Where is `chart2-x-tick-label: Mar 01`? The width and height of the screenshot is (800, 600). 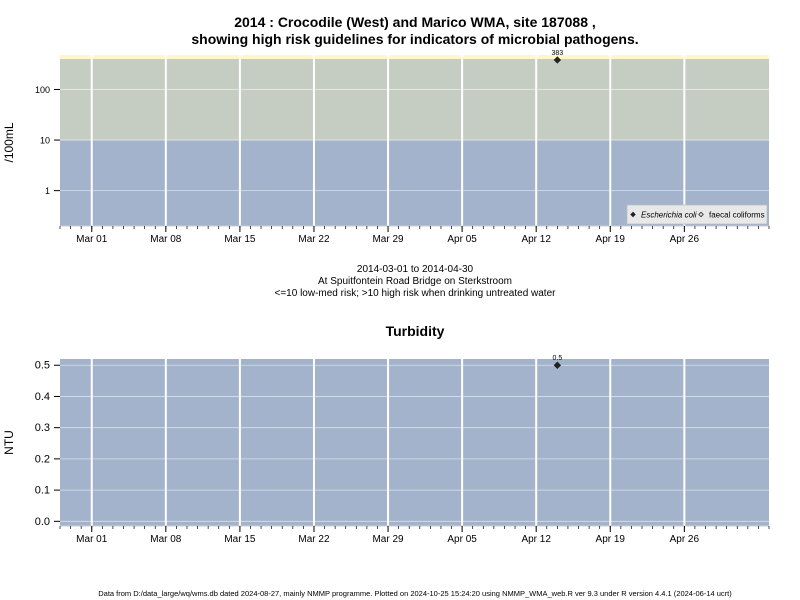 chart2-x-tick-label: Mar 01 is located at coordinates (92, 539).